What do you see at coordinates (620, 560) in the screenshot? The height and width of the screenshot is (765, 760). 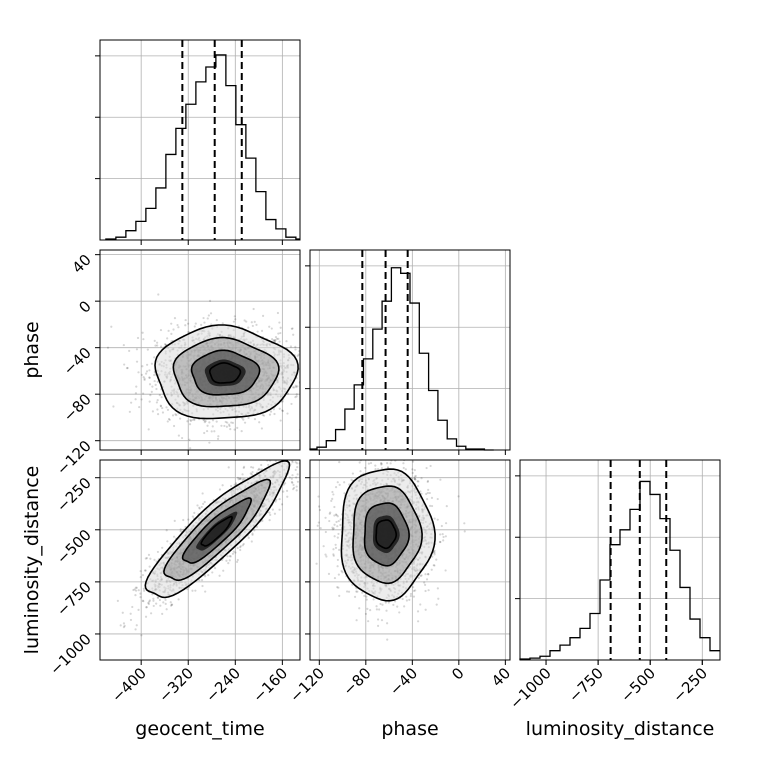 I see `panel-background` at bounding box center [620, 560].